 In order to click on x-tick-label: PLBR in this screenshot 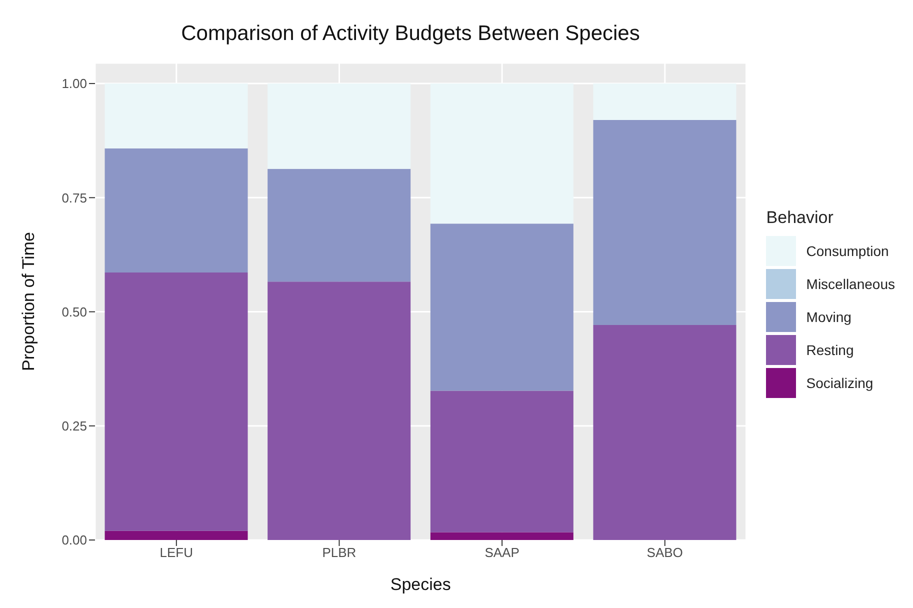, I will do `click(339, 552)`.